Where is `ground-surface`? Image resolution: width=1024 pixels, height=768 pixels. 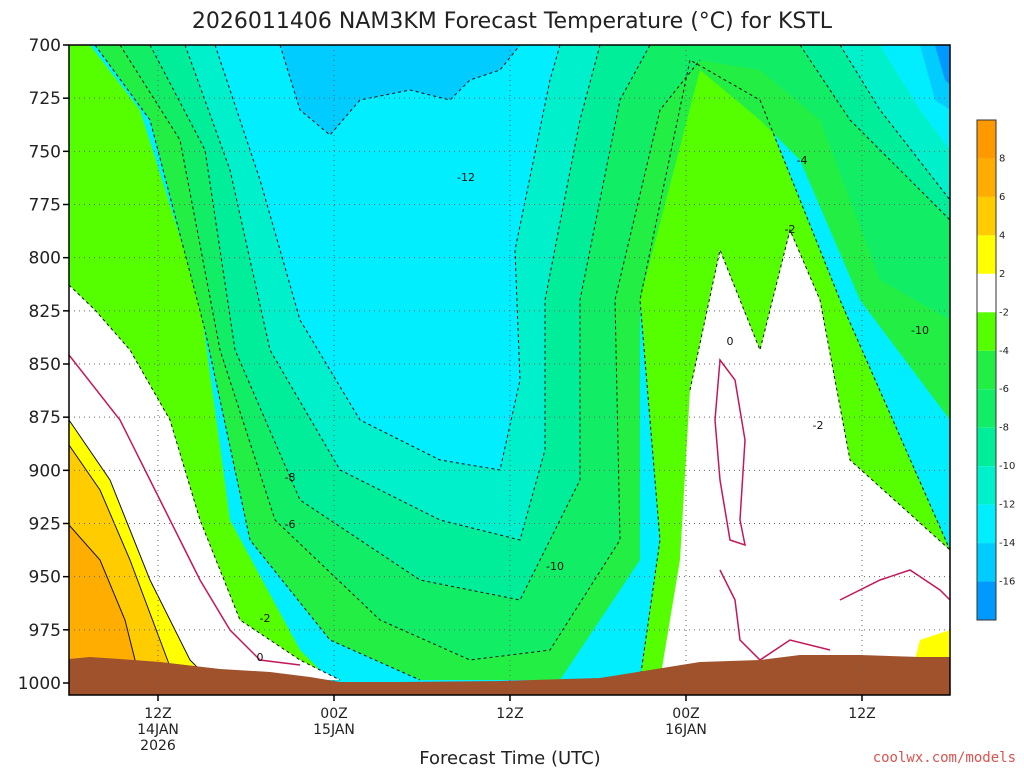
ground-surface is located at coordinates (509, 675).